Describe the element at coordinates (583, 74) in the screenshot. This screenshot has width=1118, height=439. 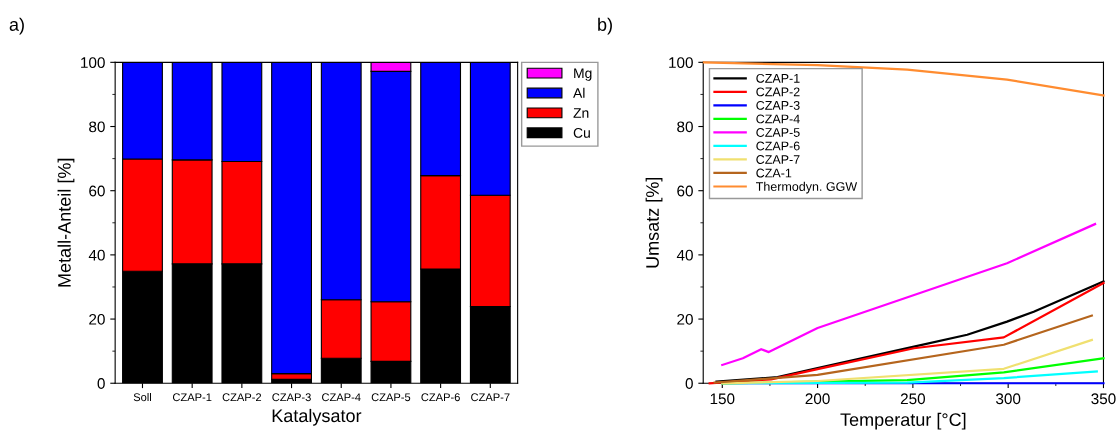
I see `legend-label: Mg` at that location.